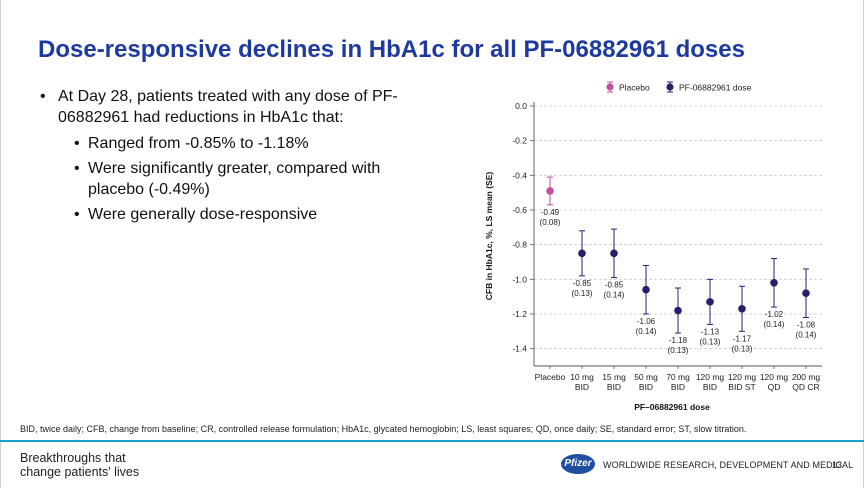  Describe the element at coordinates (249, 143) in the screenshot. I see `sub-bullet: Ranged from -0.85% to -1.18%` at that location.